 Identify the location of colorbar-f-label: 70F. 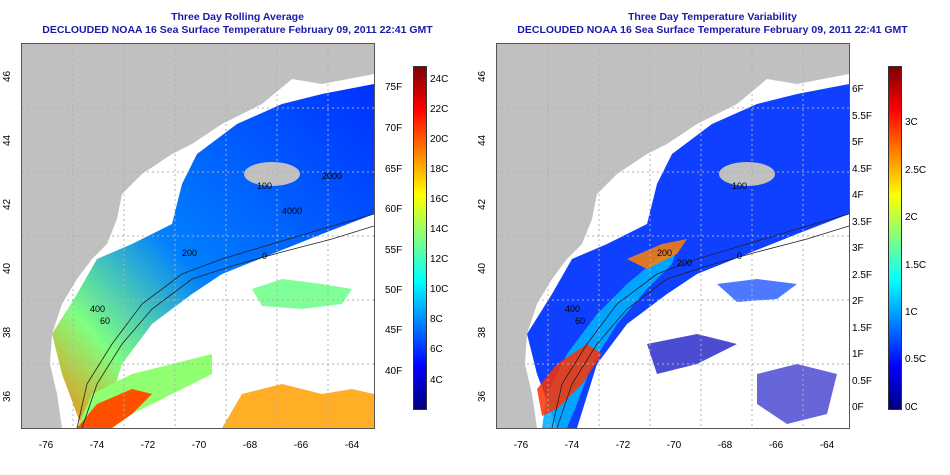
(394, 128).